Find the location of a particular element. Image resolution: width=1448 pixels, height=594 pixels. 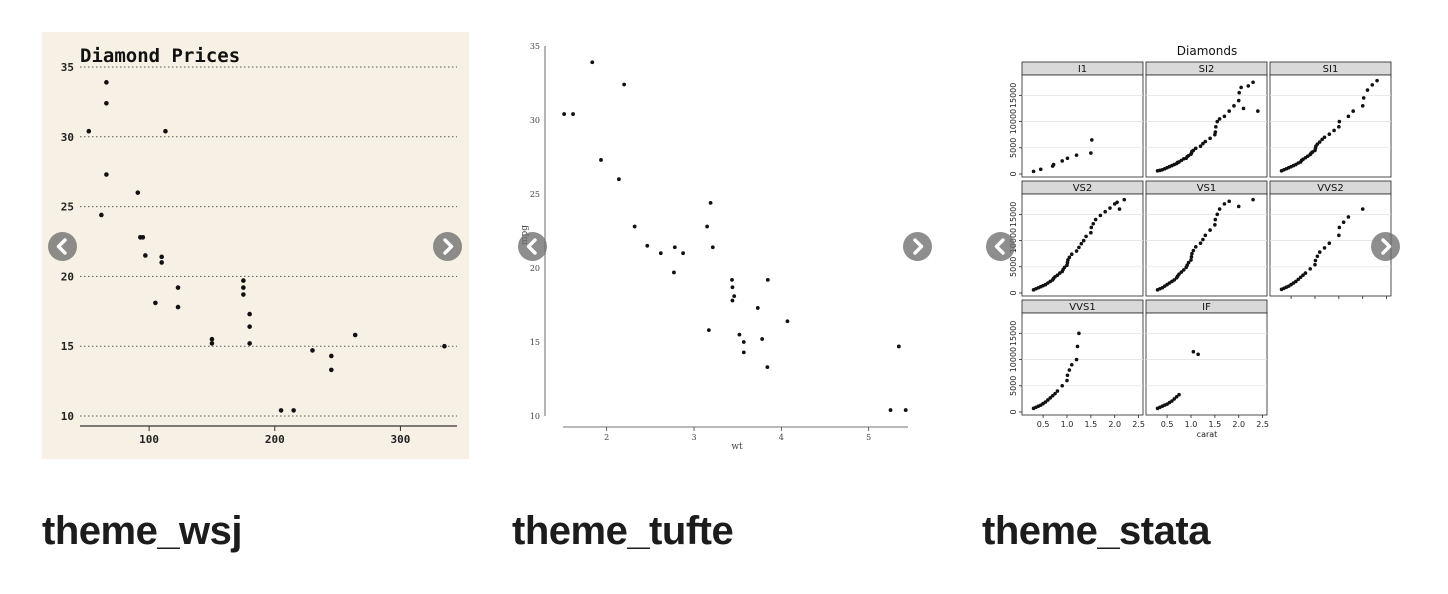

tufte-prev-button is located at coordinates (532, 246).